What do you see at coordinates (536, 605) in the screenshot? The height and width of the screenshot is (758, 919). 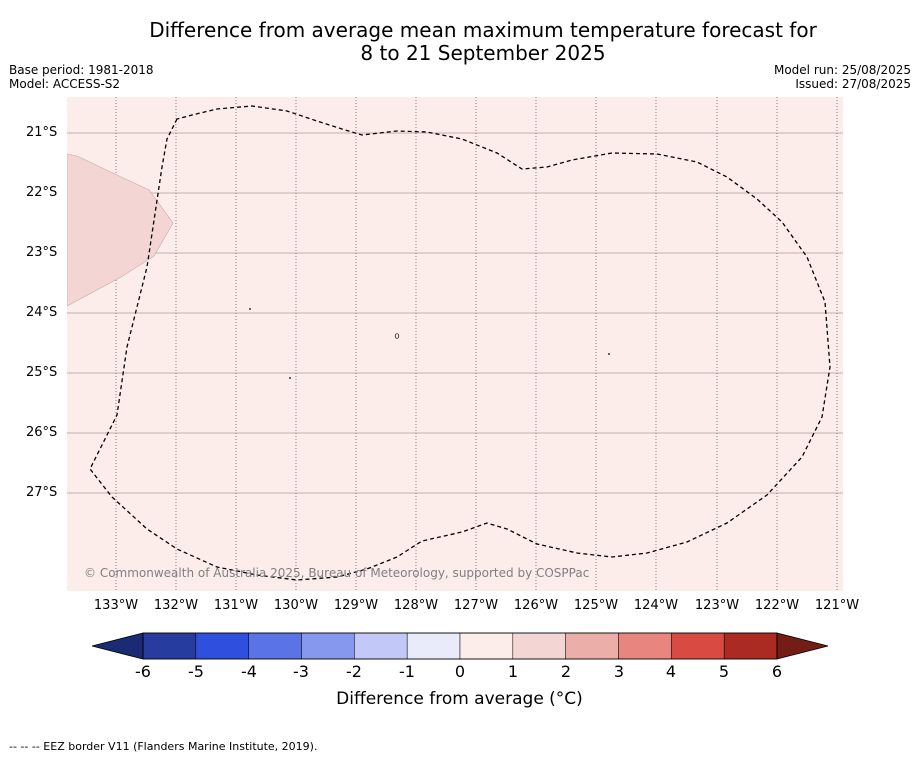 I see `lon-label: 126°W` at bounding box center [536, 605].